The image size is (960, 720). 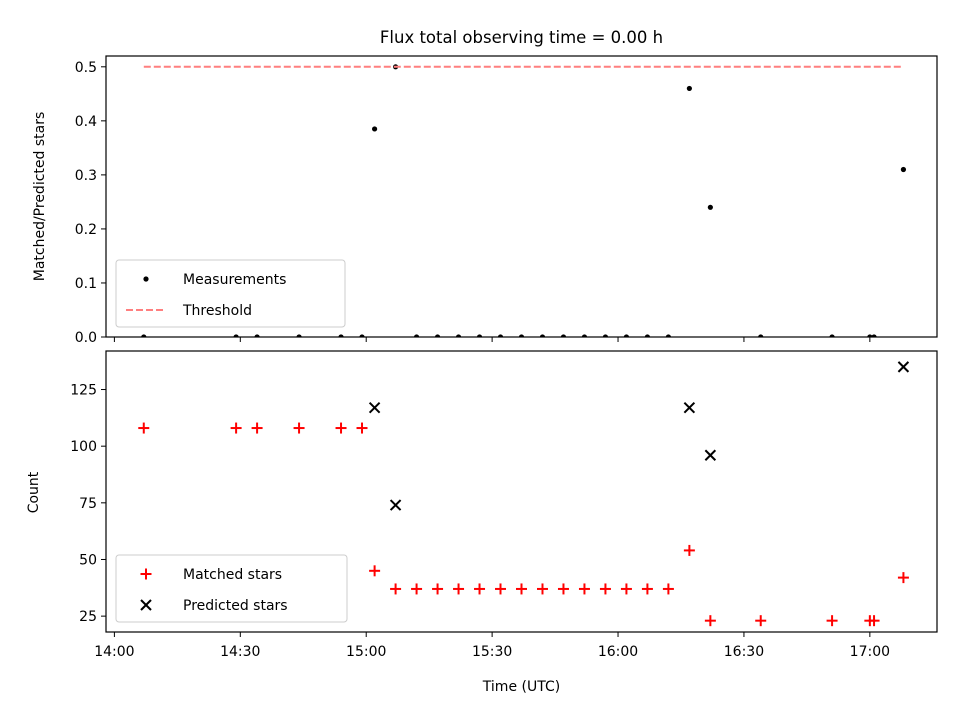 What do you see at coordinates (86, 338) in the screenshot?
I see `y-tick-label: 0.0` at bounding box center [86, 338].